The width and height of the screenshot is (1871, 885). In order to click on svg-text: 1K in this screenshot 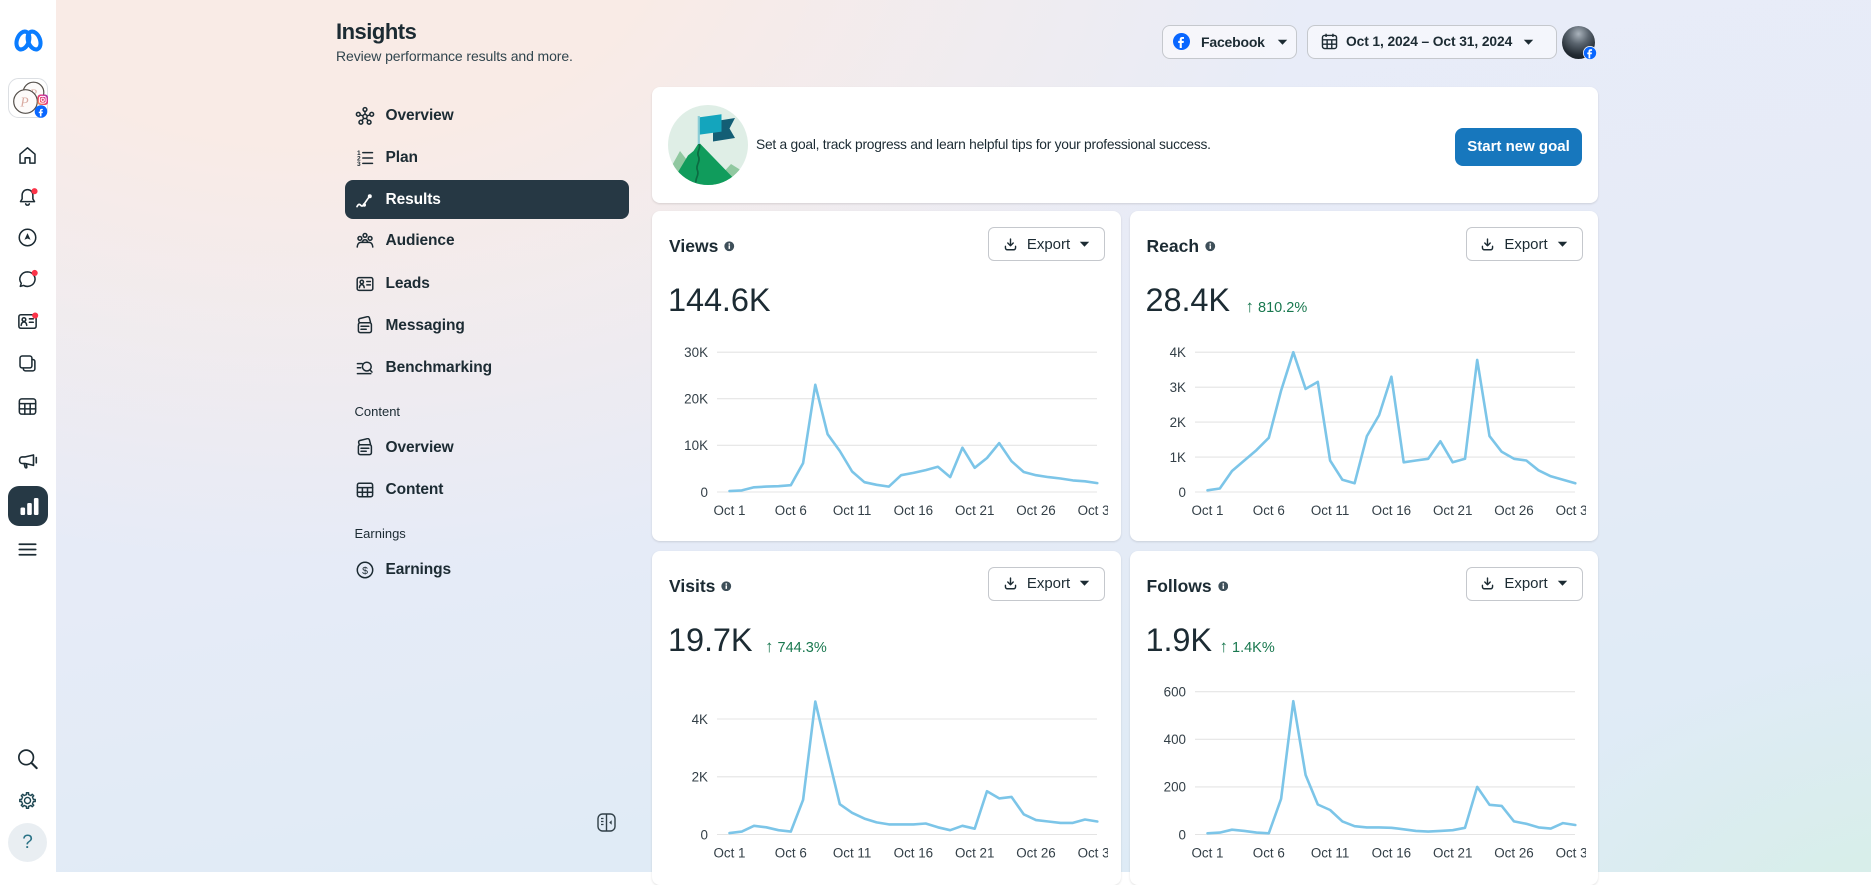, I will do `click(1177, 457)`.